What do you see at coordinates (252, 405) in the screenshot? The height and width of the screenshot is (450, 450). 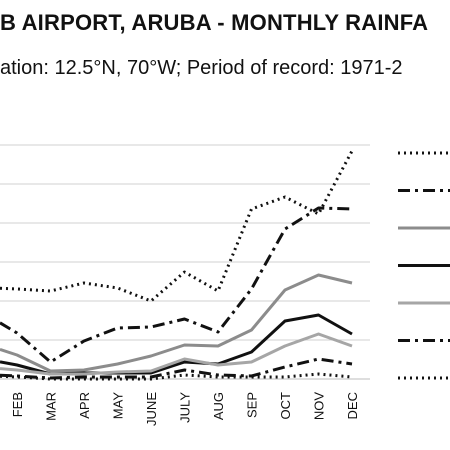 I see `x-tick-label: SEP` at bounding box center [252, 405].